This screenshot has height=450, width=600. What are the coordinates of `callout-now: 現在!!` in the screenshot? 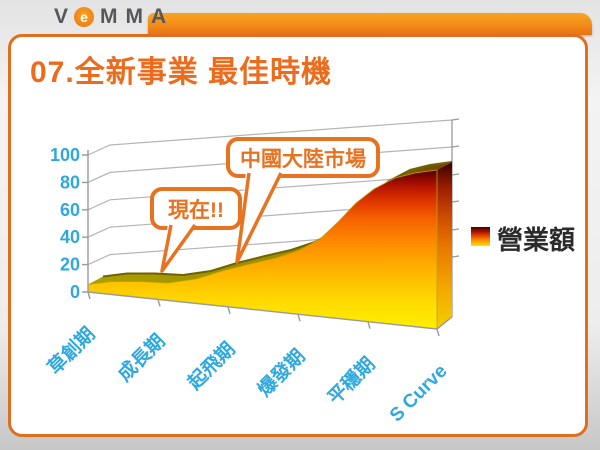 It's located at (196, 230).